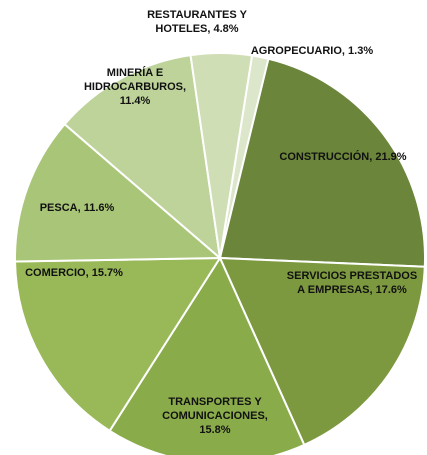 Image resolution: width=427 pixels, height=455 pixels. I want to click on category-label: PESCA, so click(62, 208).